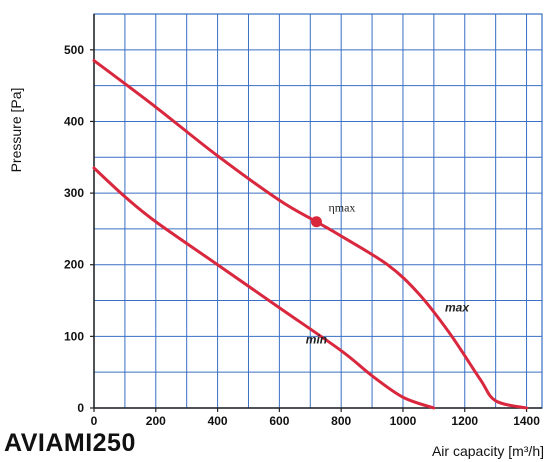  I want to click on y-axis-label: Pressure [Pa], so click(16, 130).